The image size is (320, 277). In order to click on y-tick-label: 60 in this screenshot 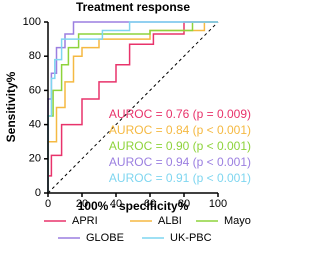, I will do `click(35, 90)`.